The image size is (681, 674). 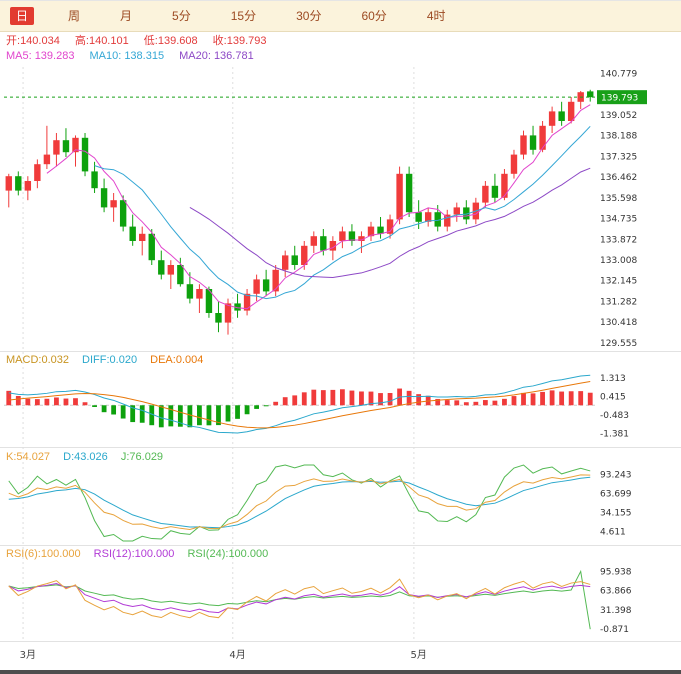 What do you see at coordinates (618, 116) in the screenshot?
I see `y-axis-tick: 139.052` at bounding box center [618, 116].